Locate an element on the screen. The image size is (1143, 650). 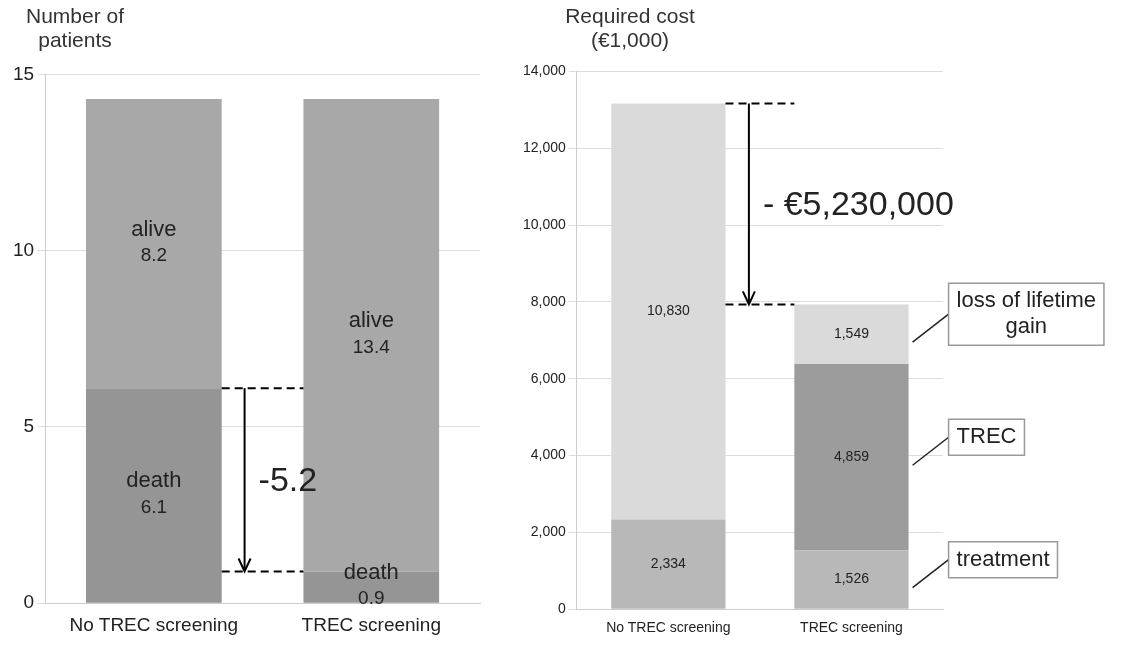
y-axis-title: Number of patients is located at coordinates (74, 28).